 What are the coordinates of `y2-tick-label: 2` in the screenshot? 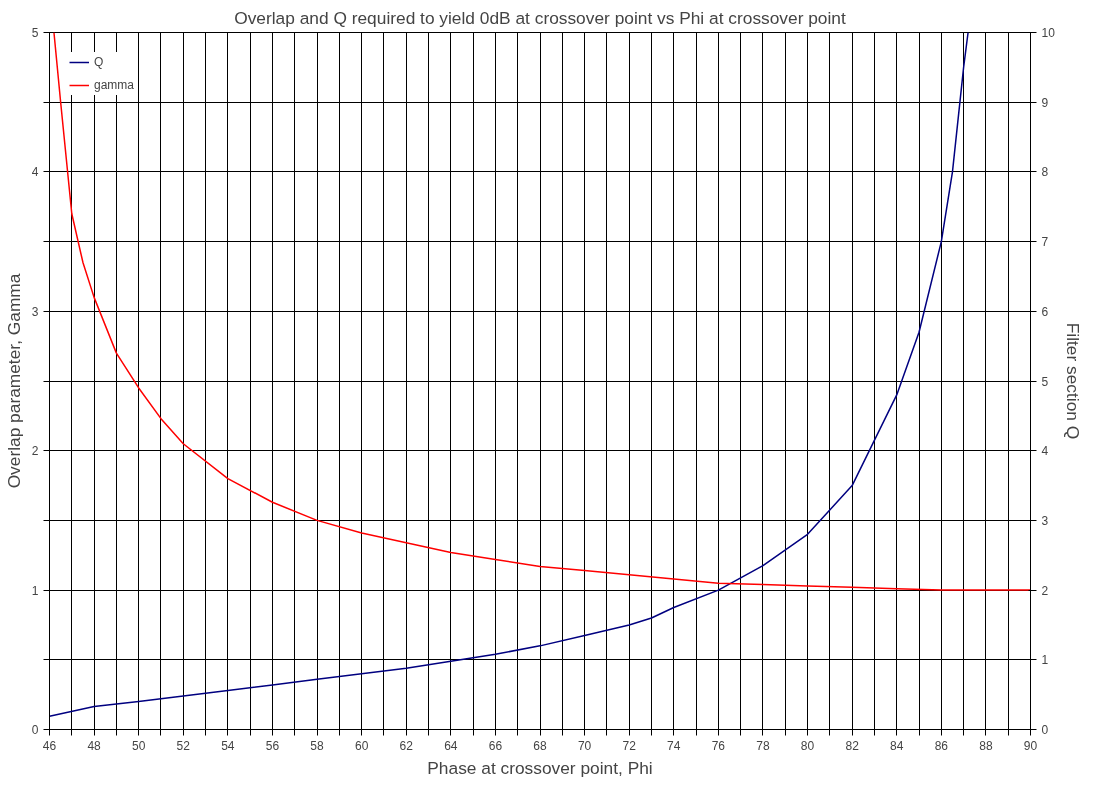 It's located at (1045, 590).